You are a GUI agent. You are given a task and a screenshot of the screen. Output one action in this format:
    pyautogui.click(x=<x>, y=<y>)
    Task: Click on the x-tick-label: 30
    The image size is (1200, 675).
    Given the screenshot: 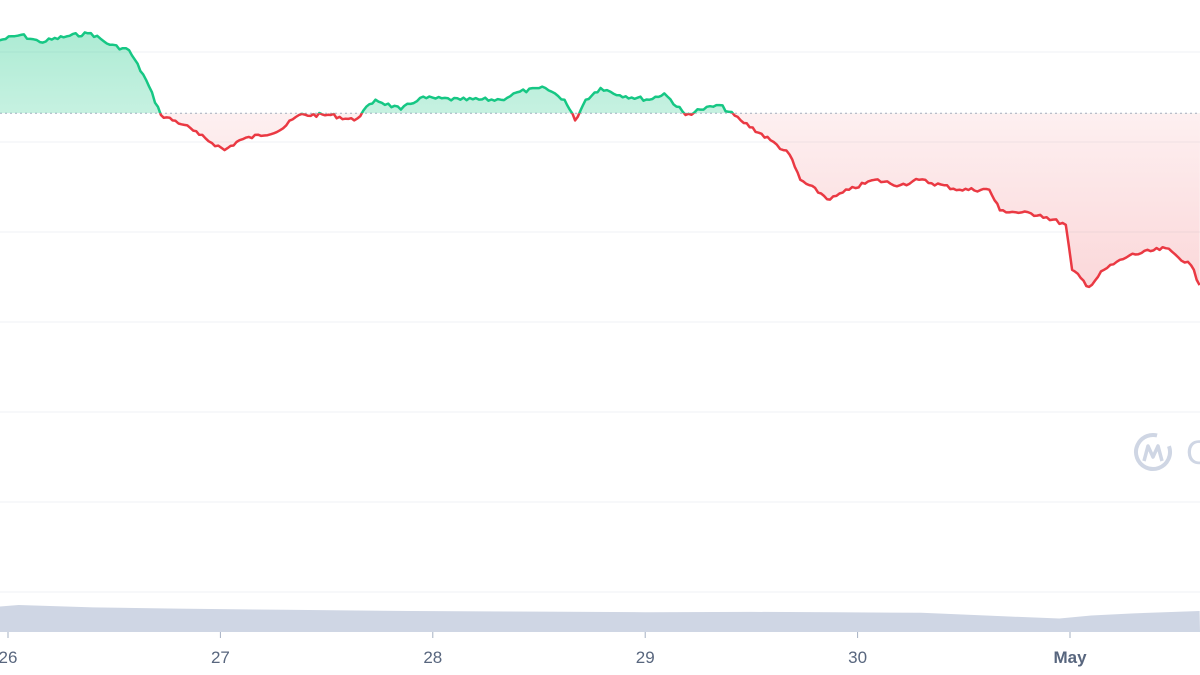 What is the action you would take?
    pyautogui.click(x=857, y=657)
    